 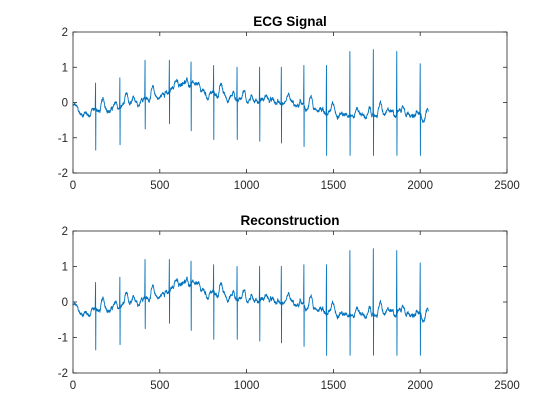 I want to click on chart-title: Reconstruction, so click(x=289, y=220).